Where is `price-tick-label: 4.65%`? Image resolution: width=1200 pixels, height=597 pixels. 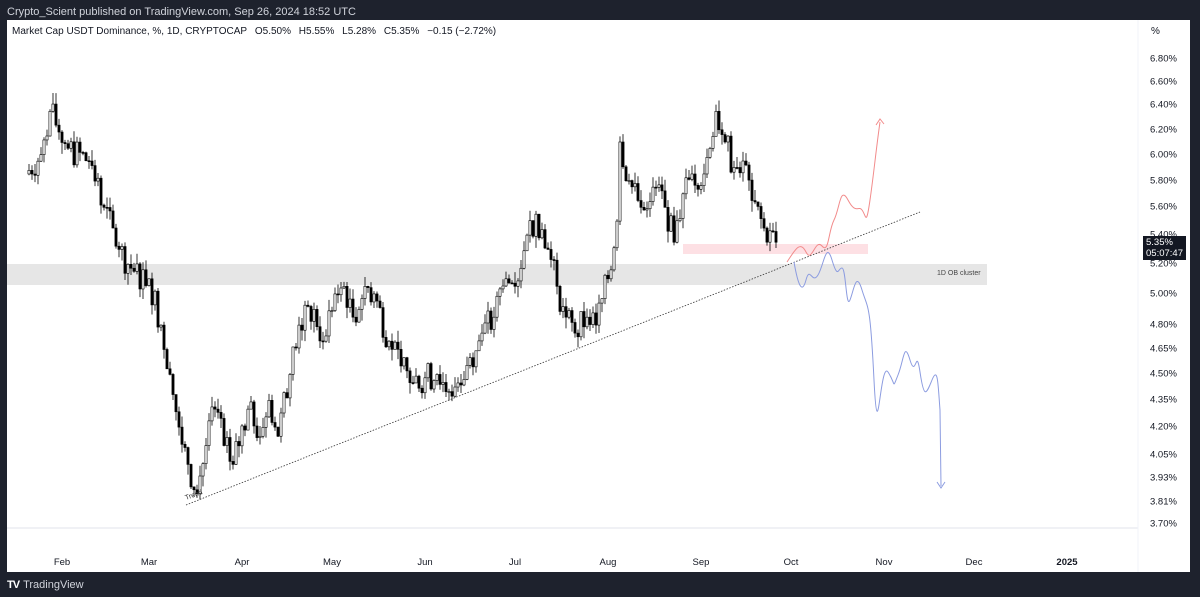
price-tick-label: 4.65% is located at coordinates (1163, 349).